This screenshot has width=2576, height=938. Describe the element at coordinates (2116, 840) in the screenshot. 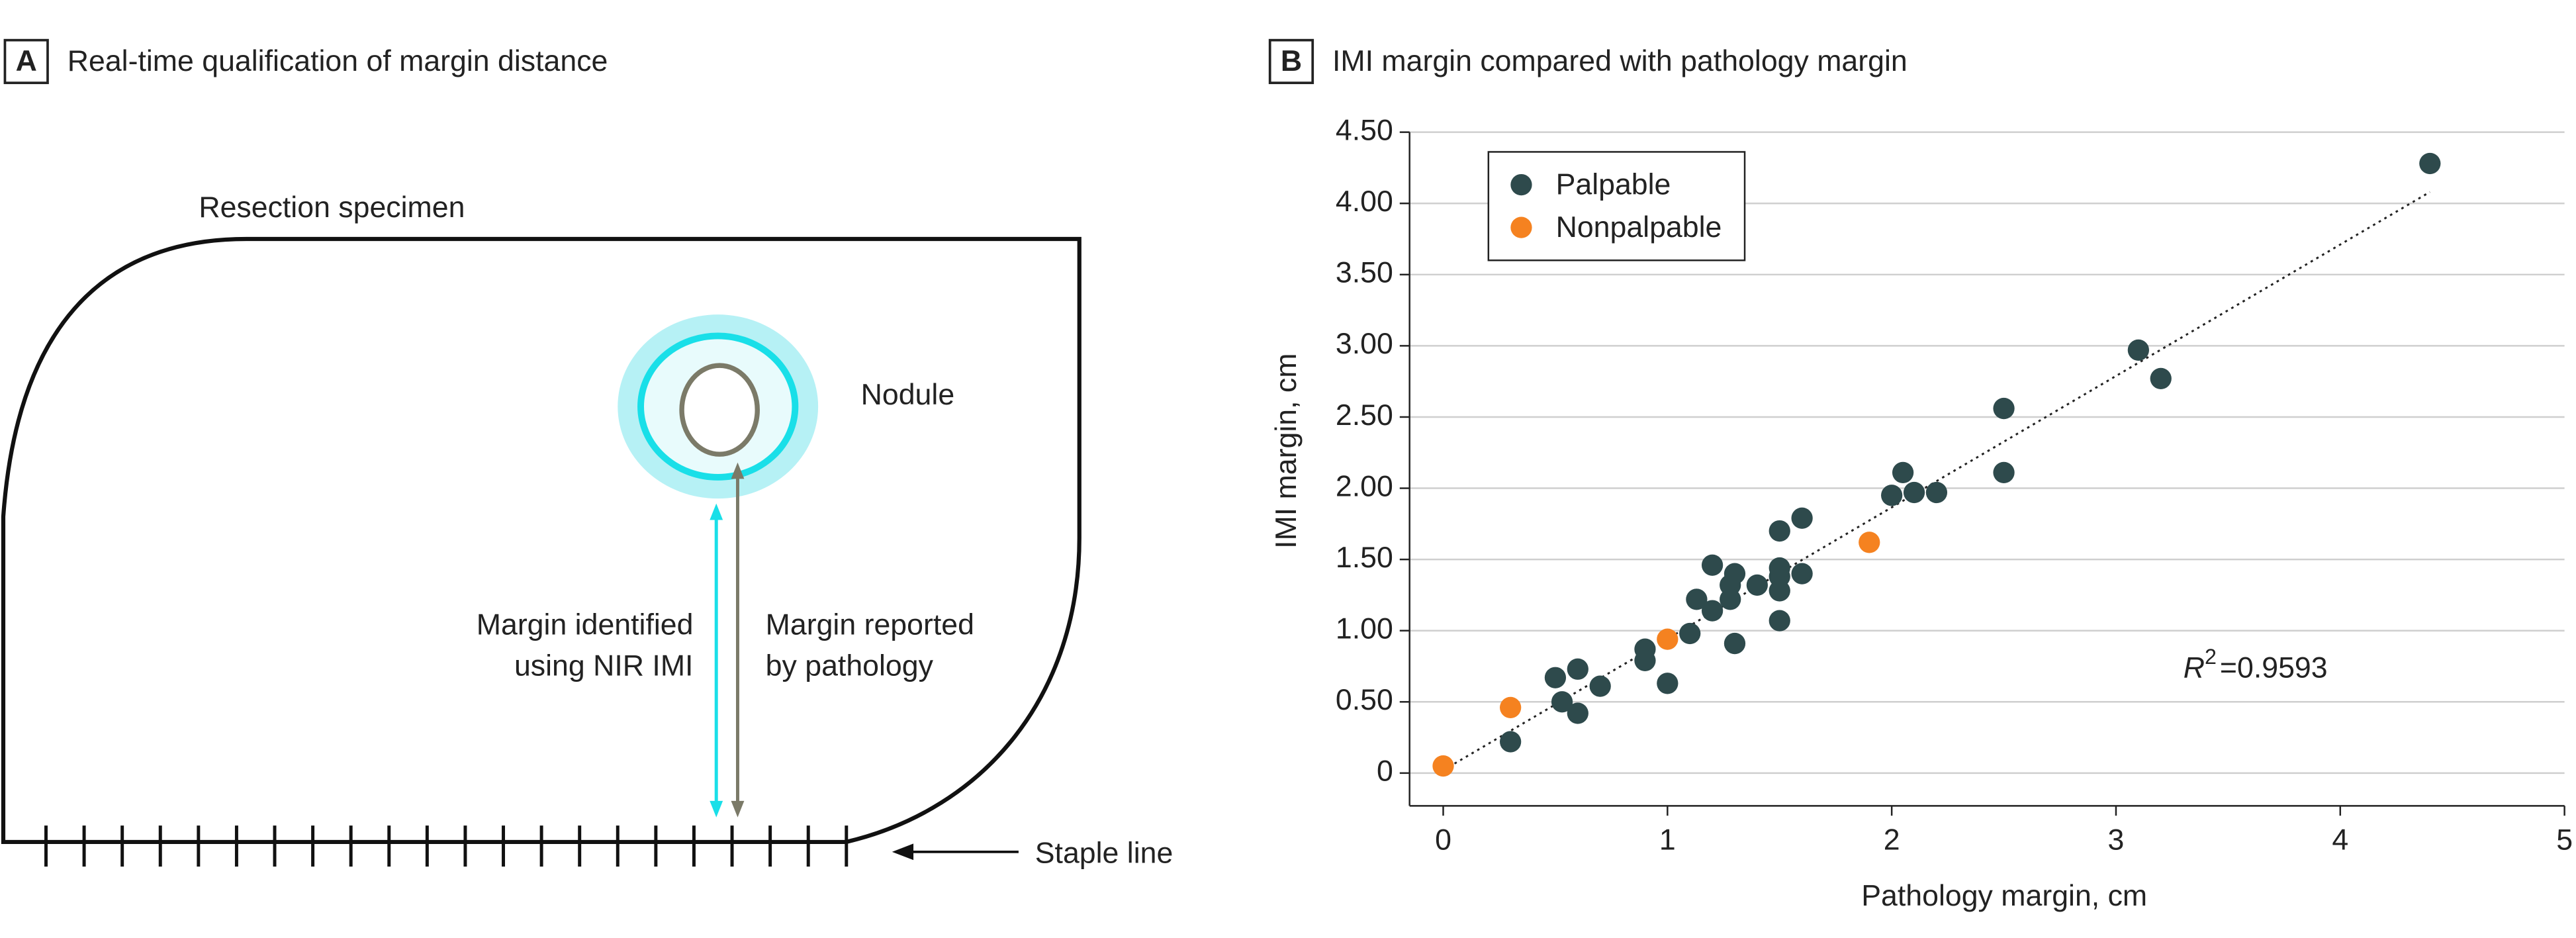

I see `x-tick-label: 3` at that location.